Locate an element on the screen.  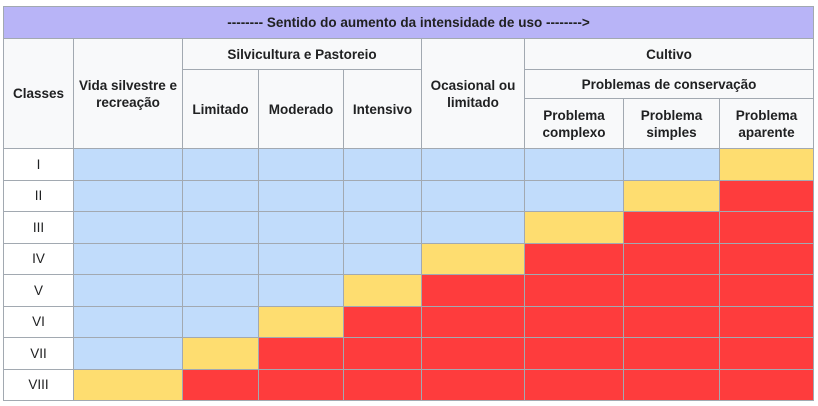
header-complex-problem: Problema complexo is located at coordinates (574, 123).